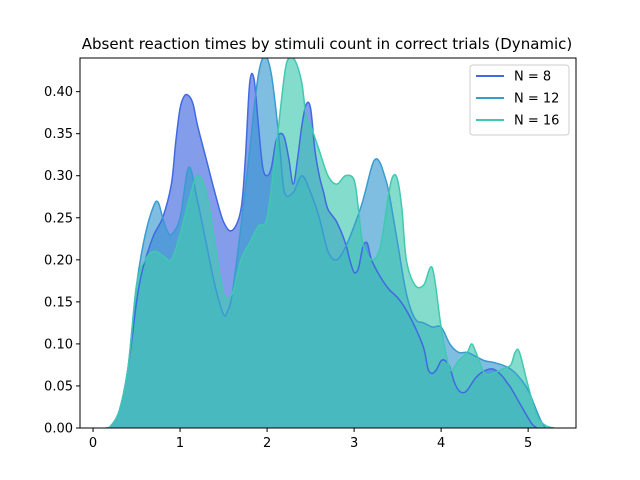  I want to click on y-axis: 0.00 0.05 0.10 0.15 0.20 0.25 0.30 0.35 0.40, so click(62, 261).